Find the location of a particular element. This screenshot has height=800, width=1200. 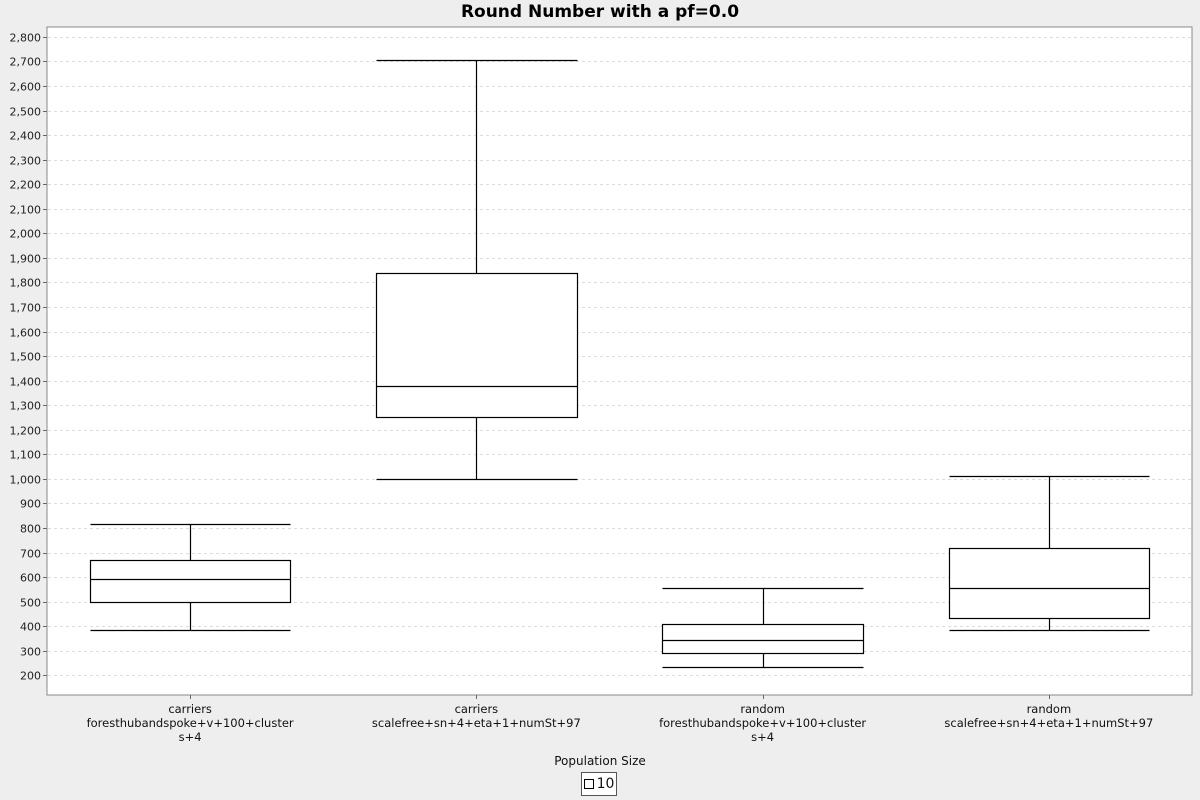

y-tick-label: 2,300 is located at coordinates (26, 161).